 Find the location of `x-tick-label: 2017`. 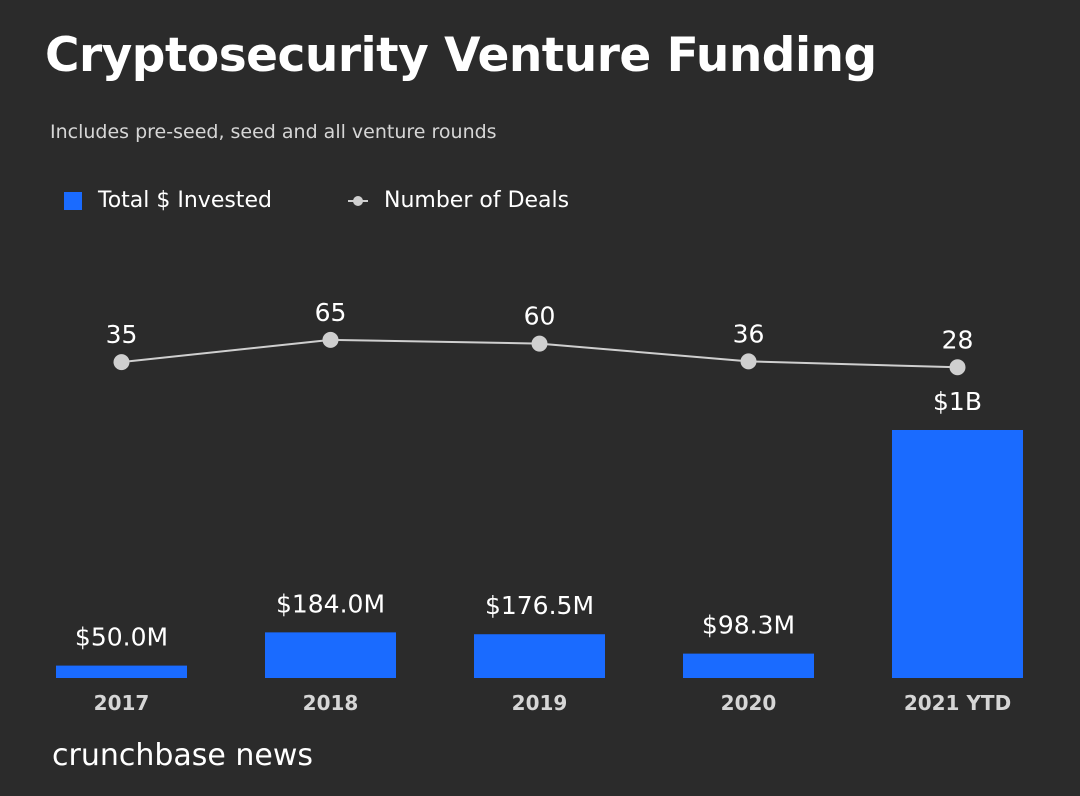

x-tick-label: 2017 is located at coordinates (122, 703).